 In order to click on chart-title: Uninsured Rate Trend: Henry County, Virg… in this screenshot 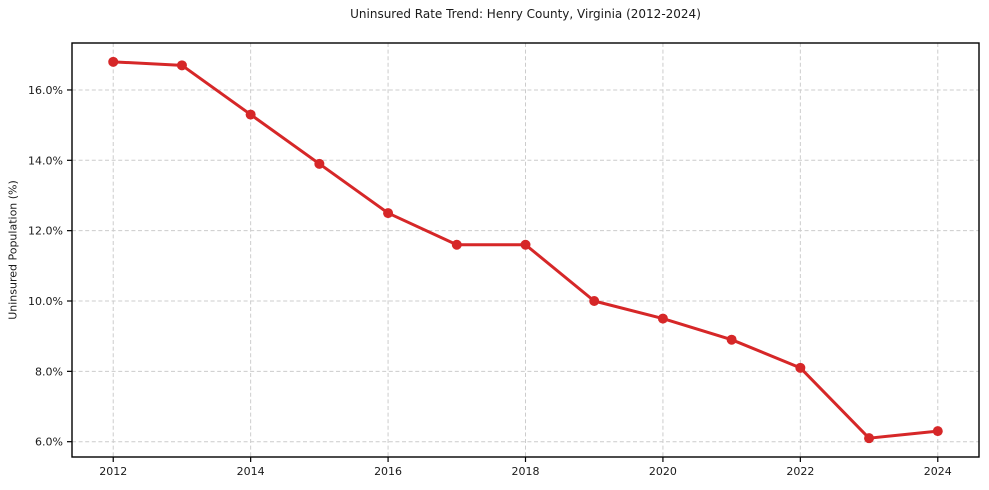, I will do `click(525, 14)`.